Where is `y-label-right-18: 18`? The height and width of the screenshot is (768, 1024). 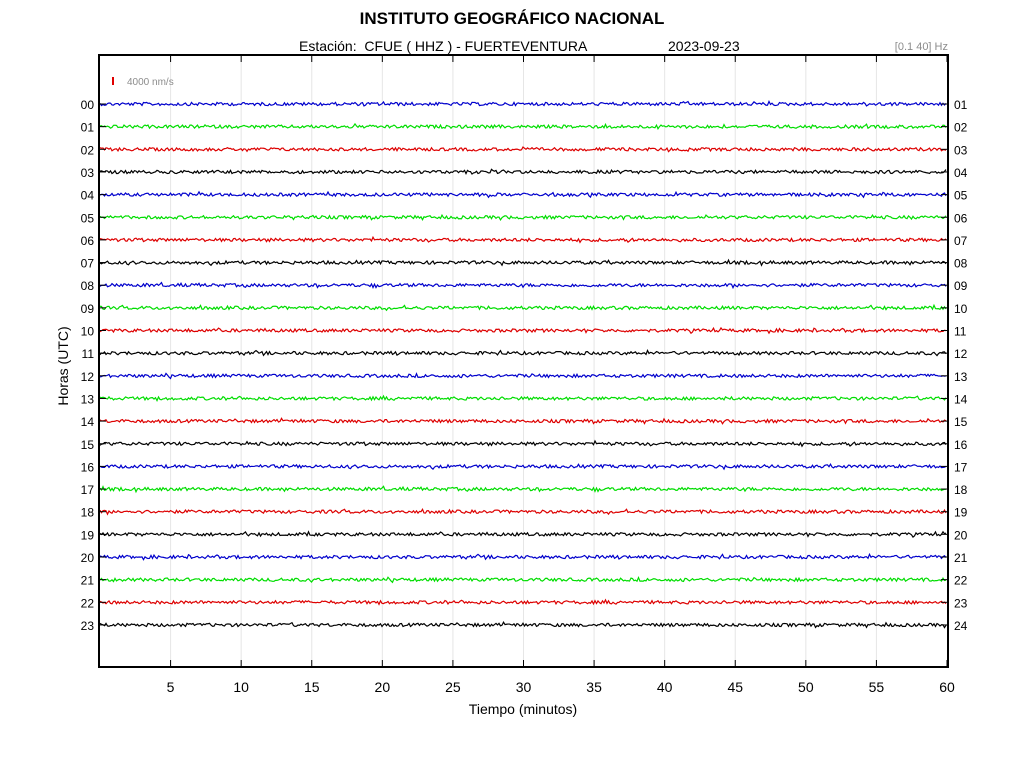 y-label-right-18: 18 is located at coordinates (961, 490).